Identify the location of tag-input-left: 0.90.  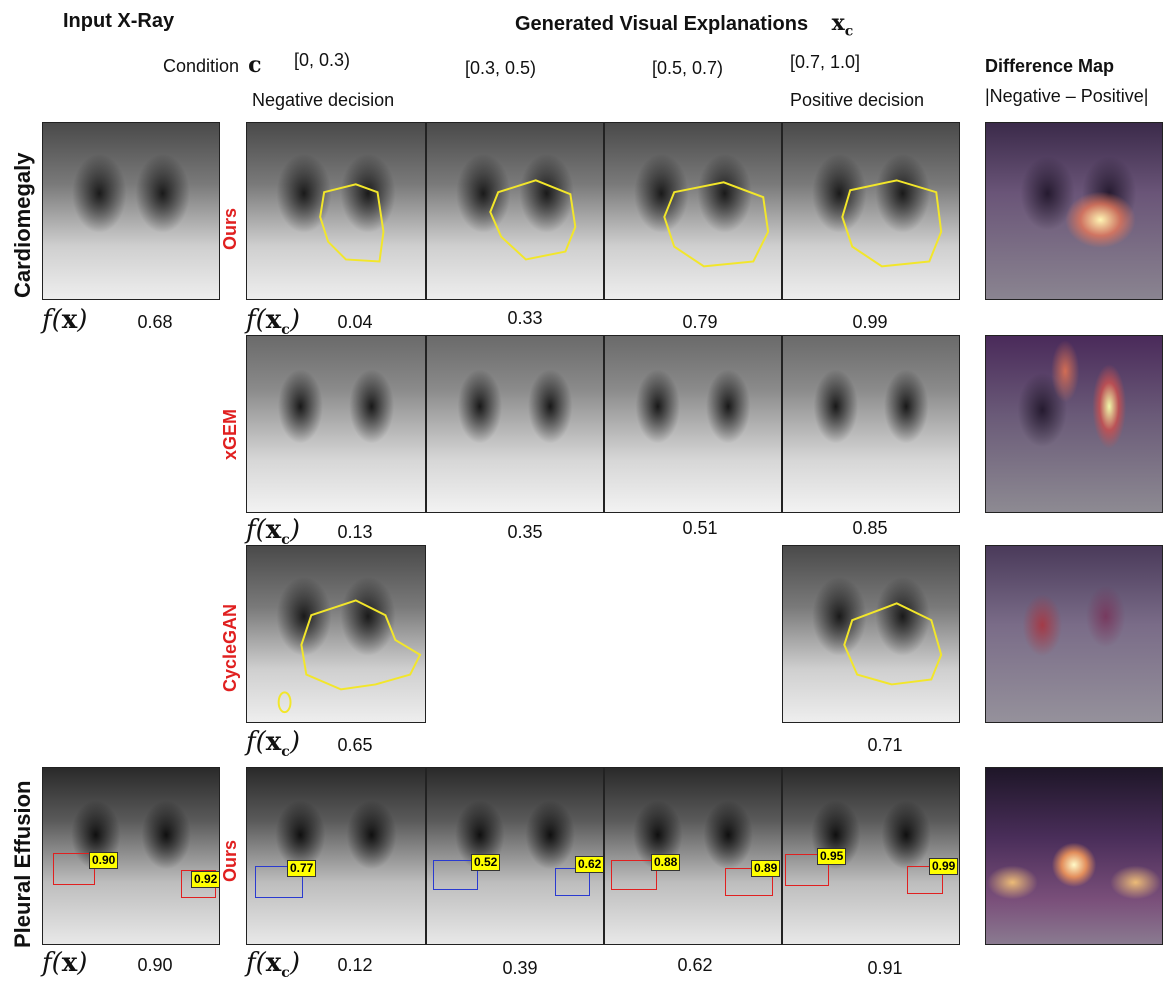
(104, 860).